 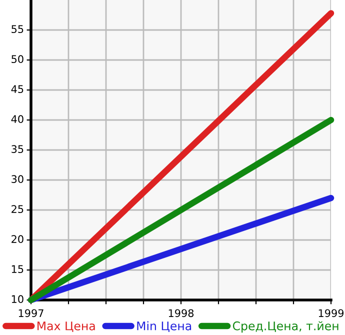 I want to click on y-tick-label: 20, so click(x=18, y=239).